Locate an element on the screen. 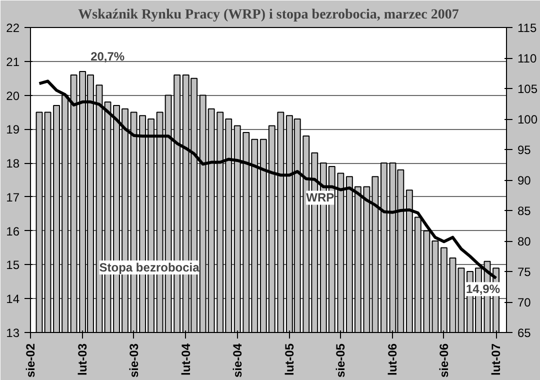 The image size is (540, 380). x-tick-label: sie-02 is located at coordinates (31, 360).